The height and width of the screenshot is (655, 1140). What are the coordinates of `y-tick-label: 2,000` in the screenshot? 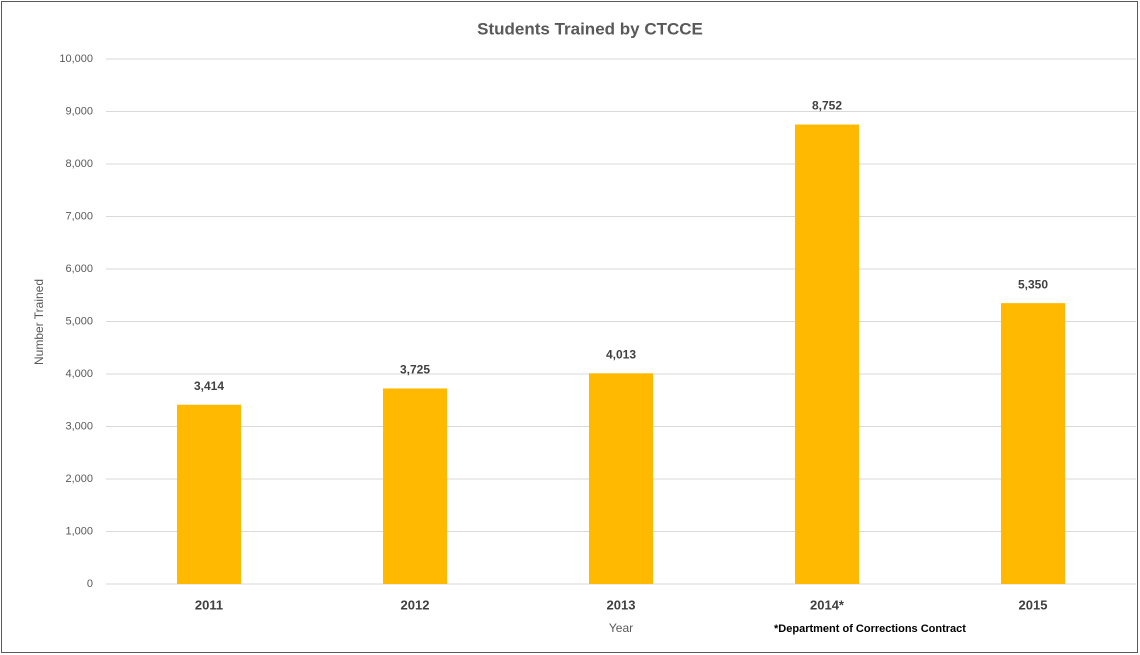 It's located at (79, 479).